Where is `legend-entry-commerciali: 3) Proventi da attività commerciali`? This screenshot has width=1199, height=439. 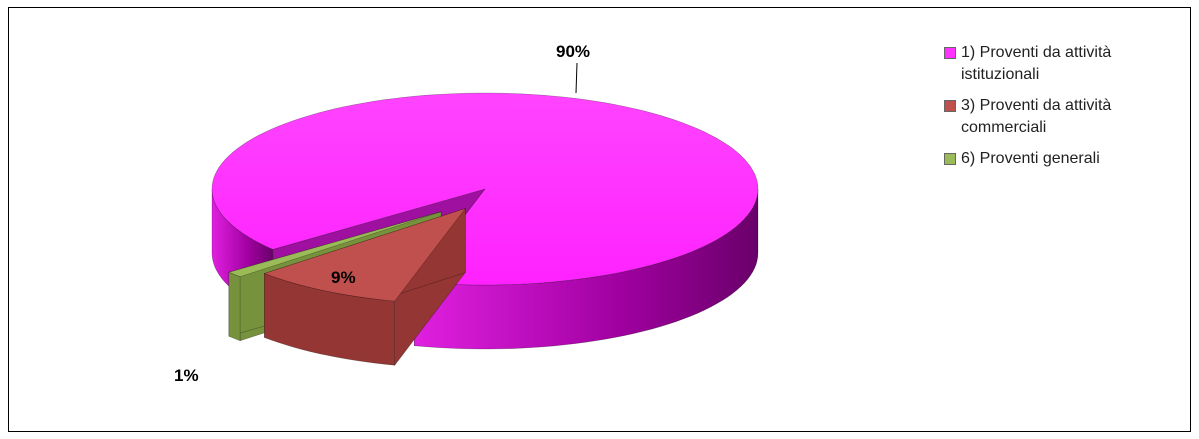
legend-entry-commerciali: 3) Proventi da attività commerciali is located at coordinates (1069, 117).